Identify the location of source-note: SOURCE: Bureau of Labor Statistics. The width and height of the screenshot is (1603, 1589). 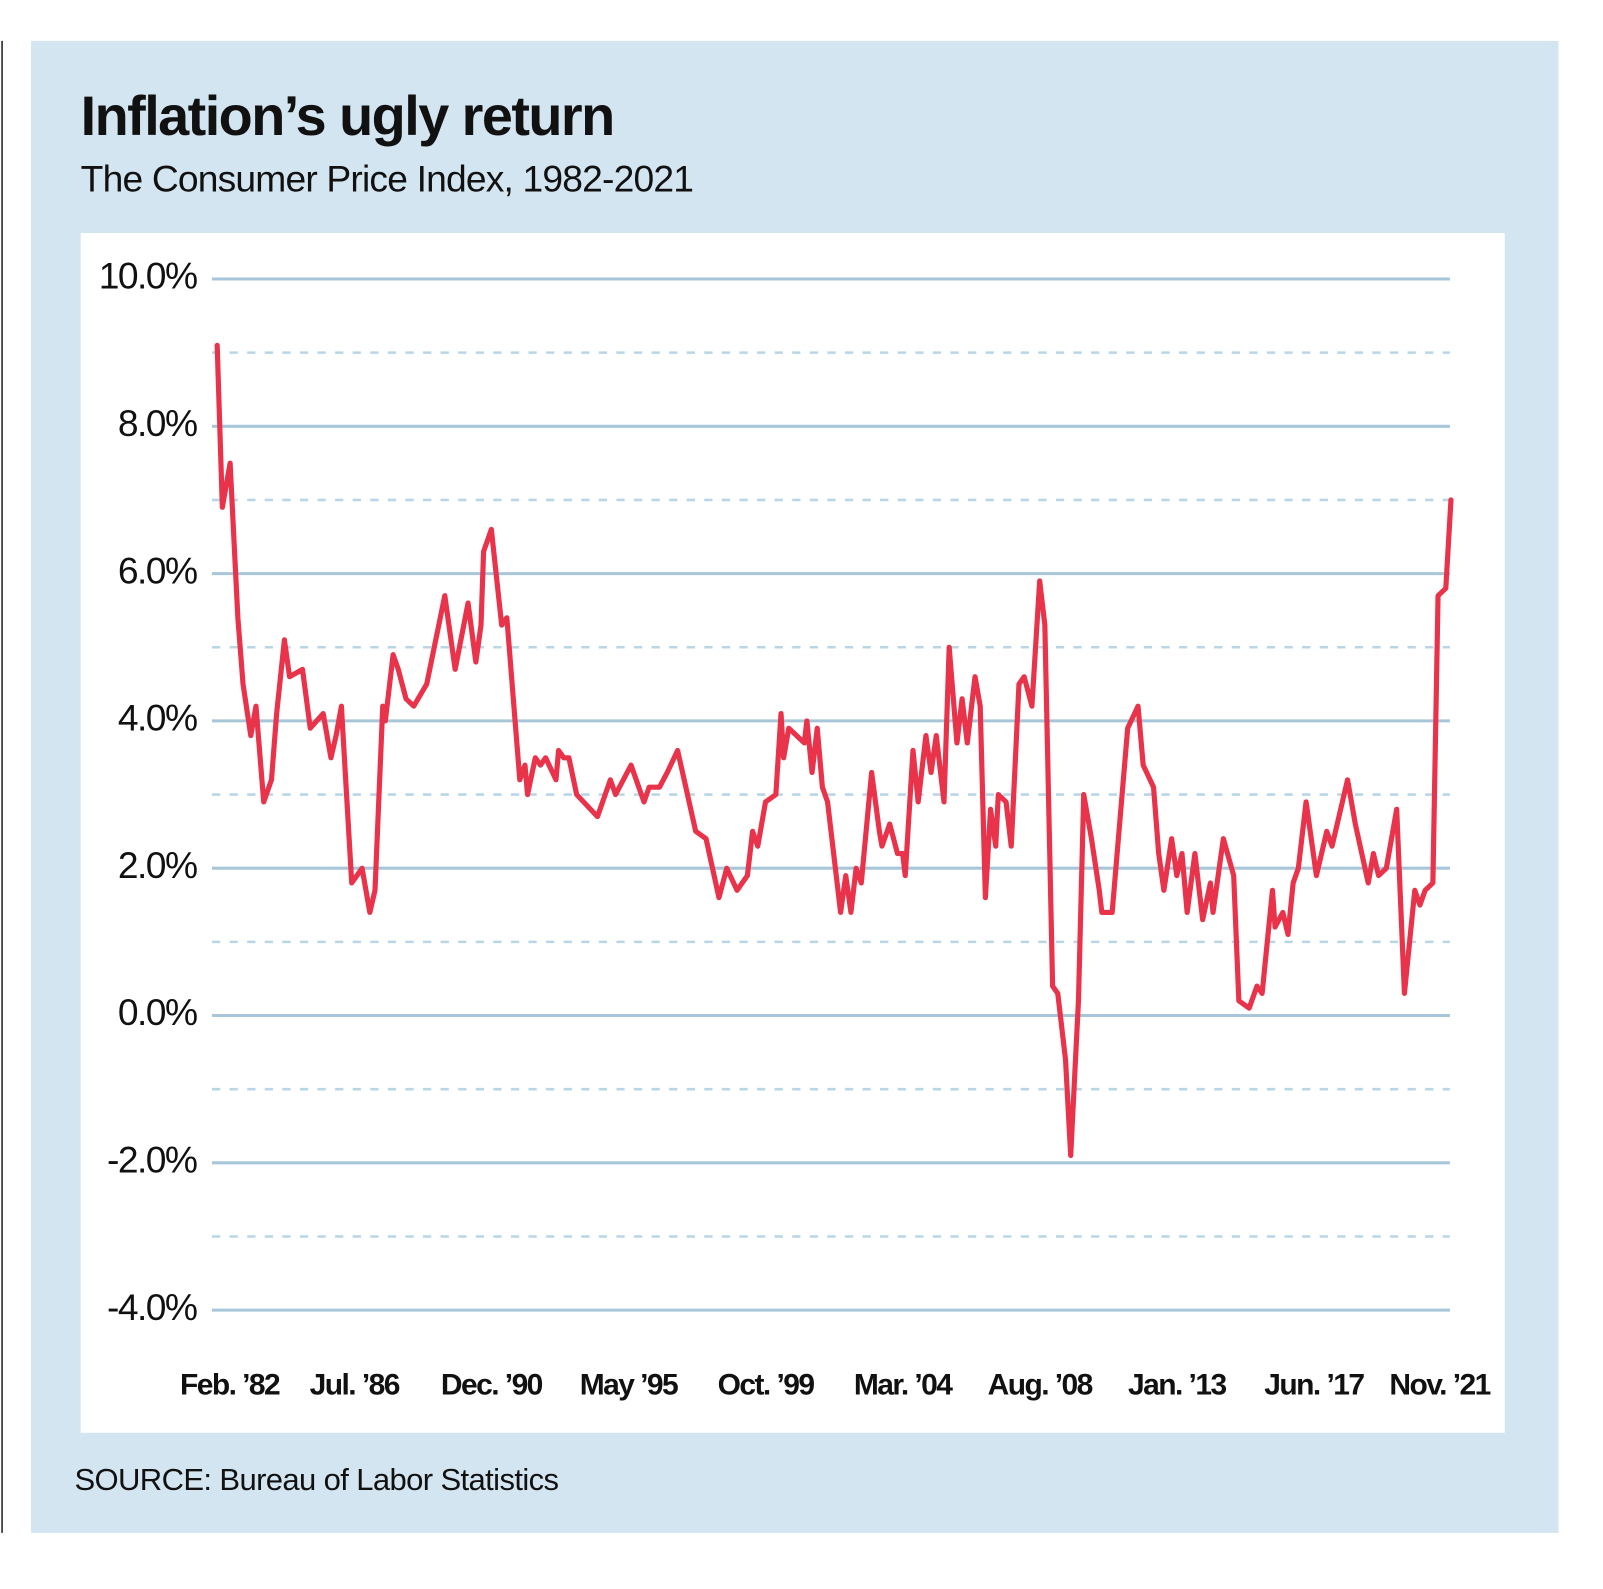
(316, 1479).